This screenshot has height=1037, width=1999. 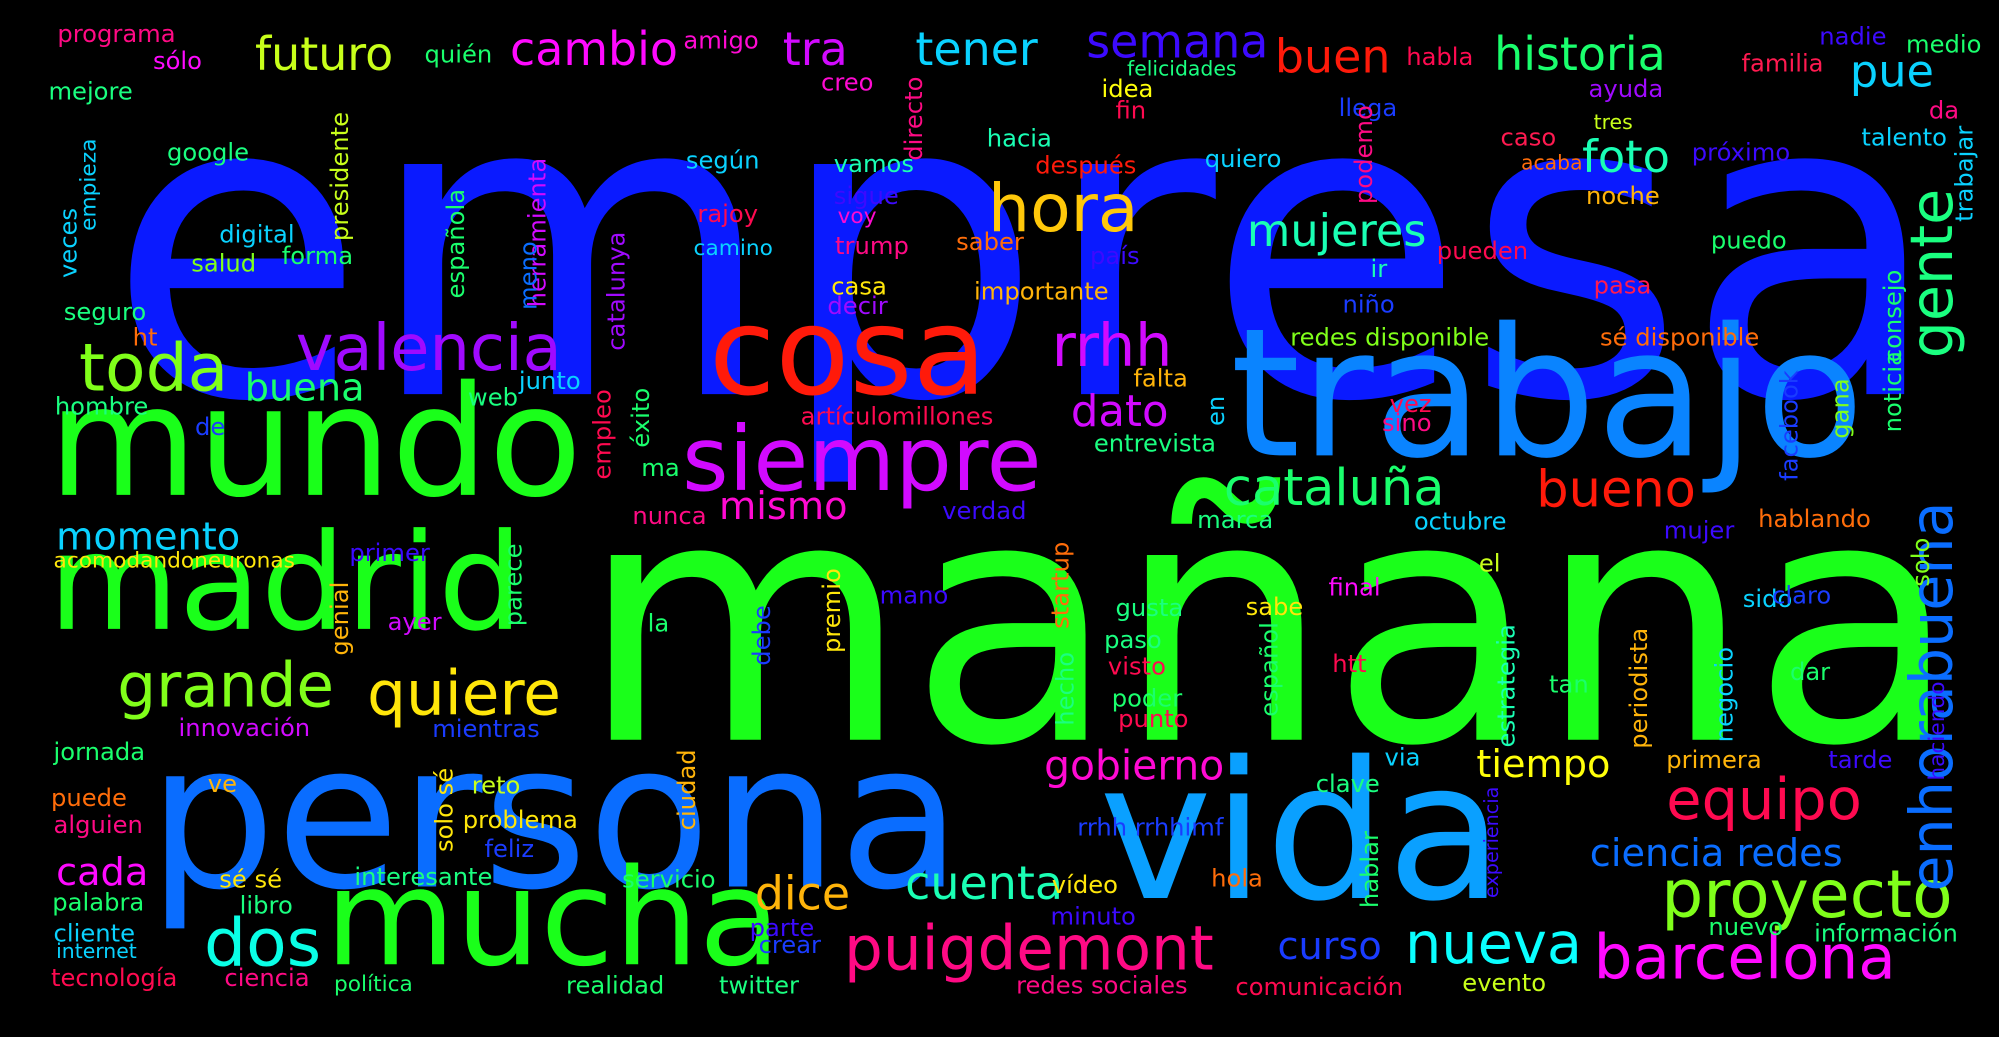 What do you see at coordinates (116, 34) in the screenshot?
I see `cloud-word: programa` at bounding box center [116, 34].